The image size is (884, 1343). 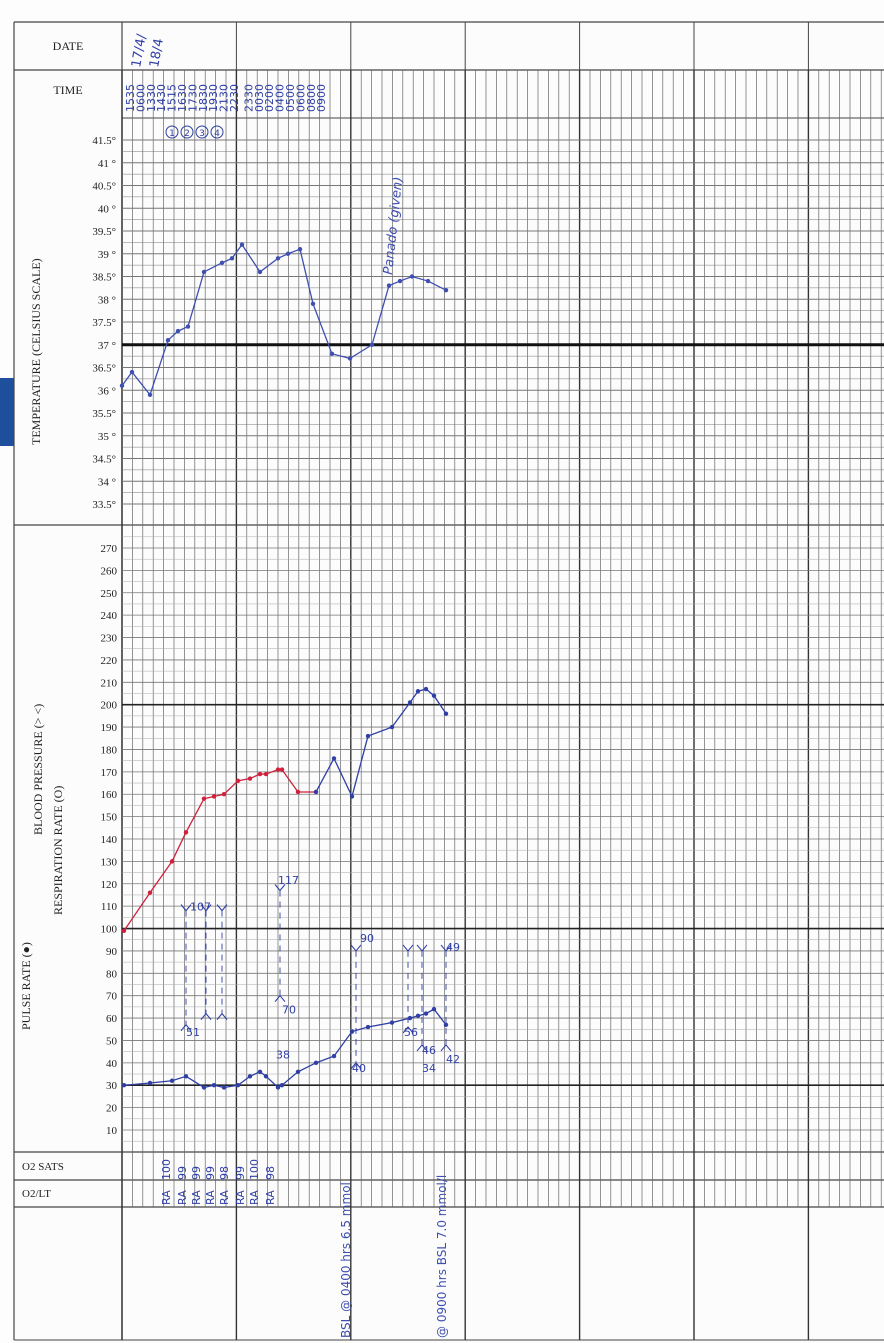 What do you see at coordinates (109, 930) in the screenshot?
I see `vitals-tick-label: 100` at bounding box center [109, 930].